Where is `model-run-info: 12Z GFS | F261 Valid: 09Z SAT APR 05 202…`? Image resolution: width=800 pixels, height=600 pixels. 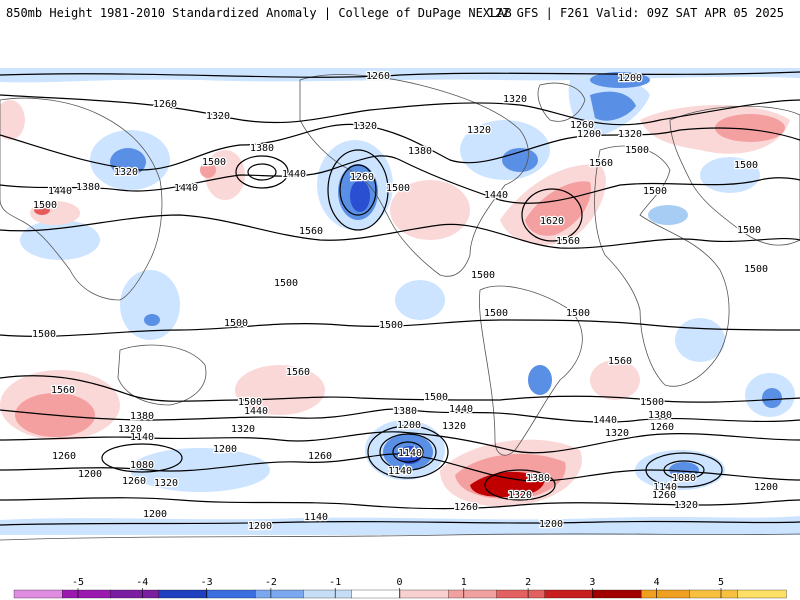 model-run-info: 12Z GFS | F261 Valid: 09Z SAT APR 05 202… is located at coordinates (635, 13).